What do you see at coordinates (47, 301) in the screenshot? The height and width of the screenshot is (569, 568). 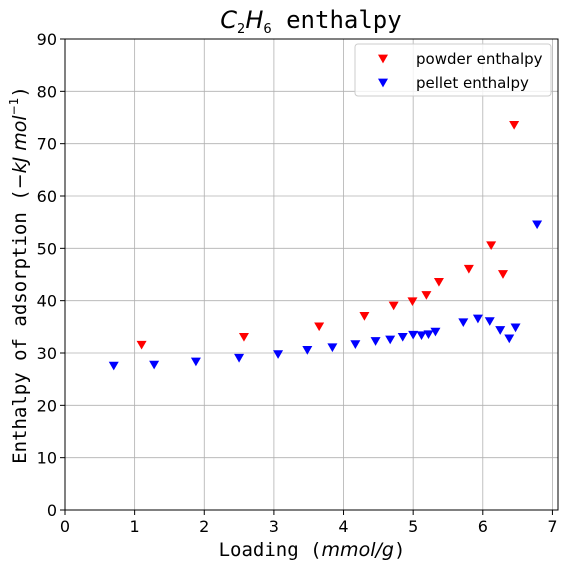 I see `y-tick-label: 40` at bounding box center [47, 301].